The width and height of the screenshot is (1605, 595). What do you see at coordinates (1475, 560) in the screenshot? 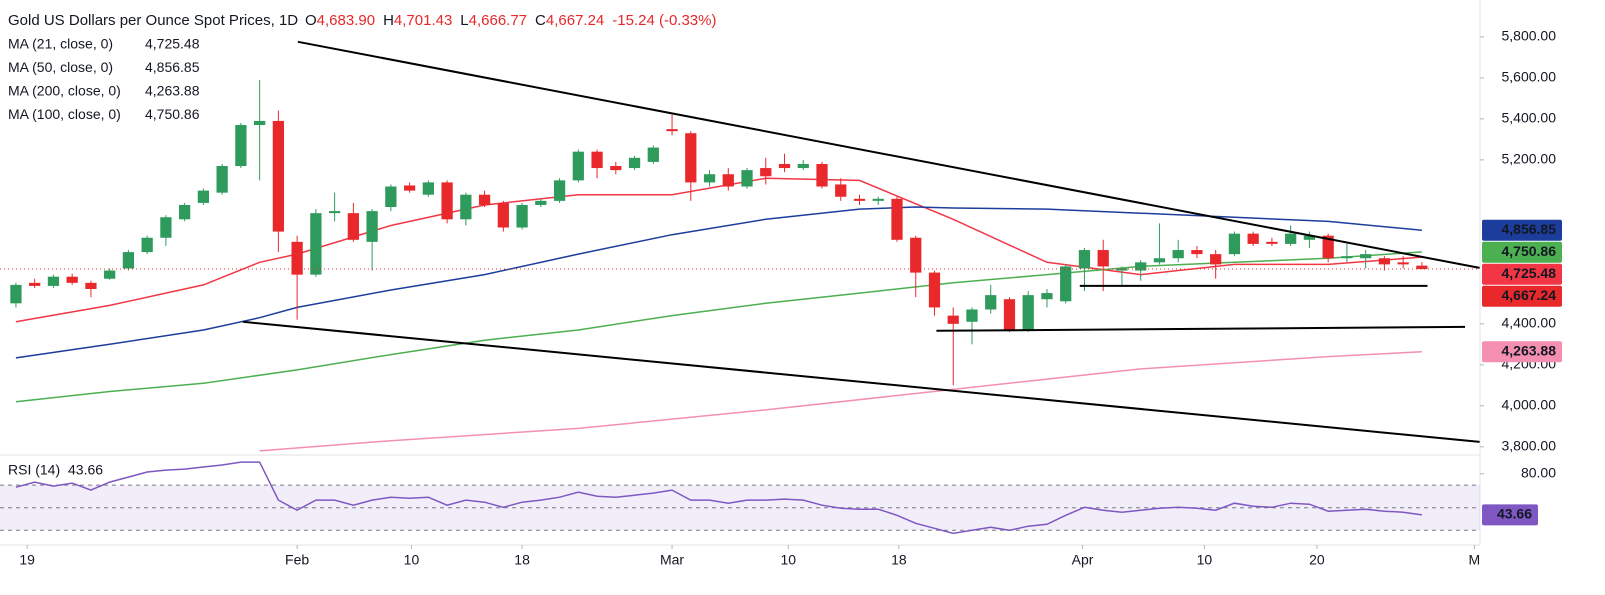
I see `x-tick-label: M` at bounding box center [1475, 560].